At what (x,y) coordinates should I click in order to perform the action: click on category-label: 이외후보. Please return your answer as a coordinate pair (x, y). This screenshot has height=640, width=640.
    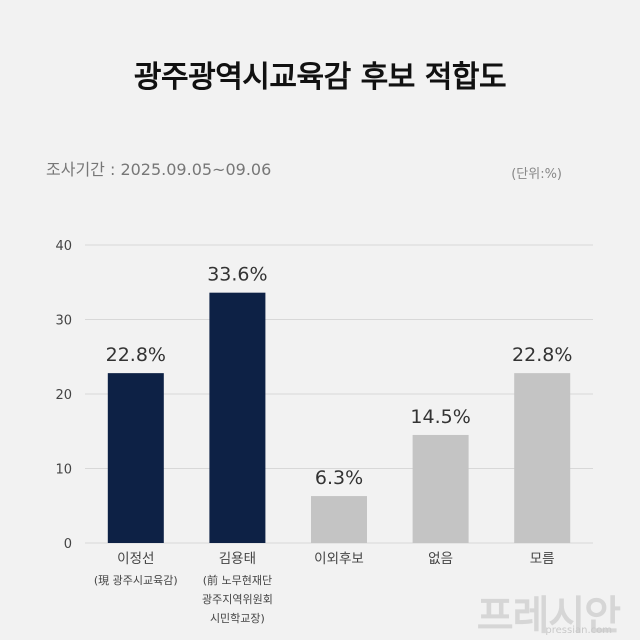
    Looking at the image, I should click on (339, 559).